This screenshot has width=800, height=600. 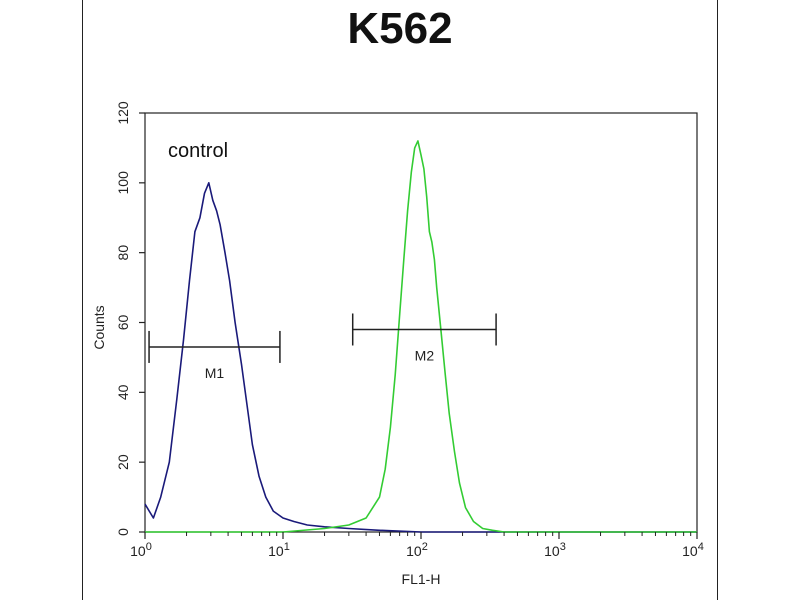 What do you see at coordinates (400, 28) in the screenshot?
I see `chart-title: K562` at bounding box center [400, 28].